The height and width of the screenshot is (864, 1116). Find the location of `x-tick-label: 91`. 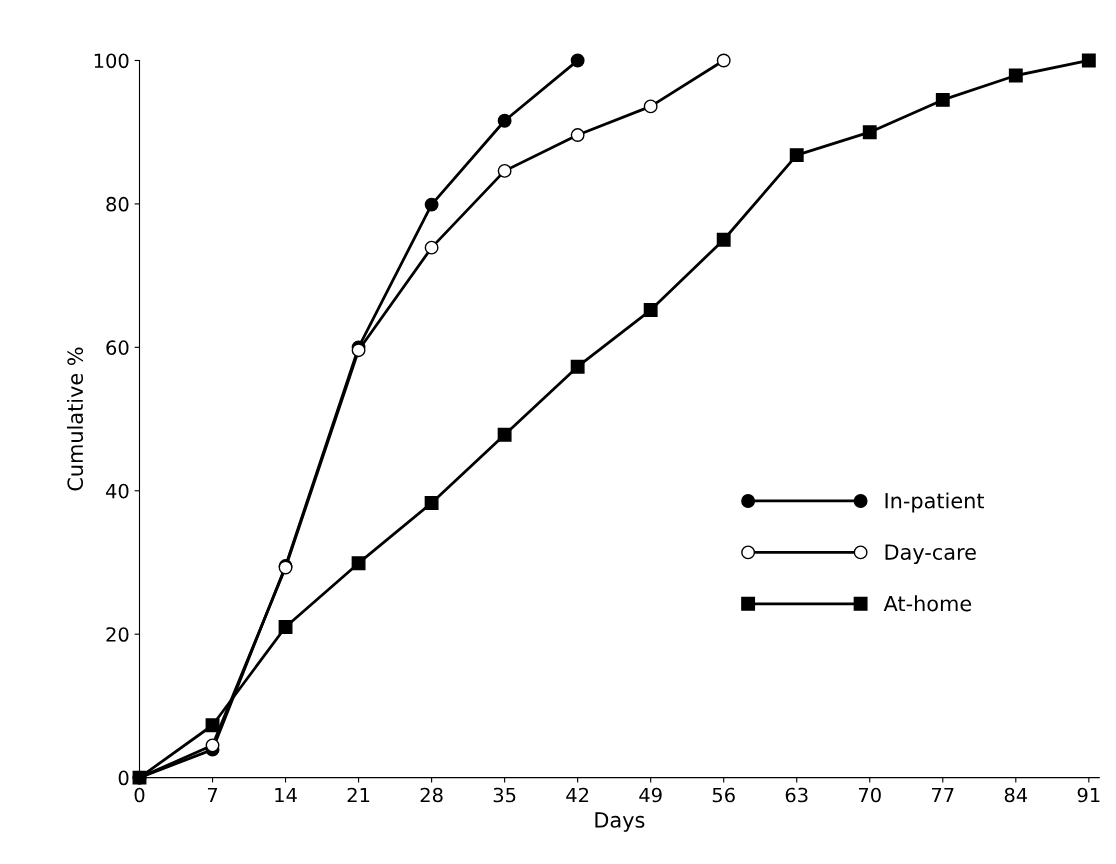

x-tick-label: 91 is located at coordinates (1088, 795).